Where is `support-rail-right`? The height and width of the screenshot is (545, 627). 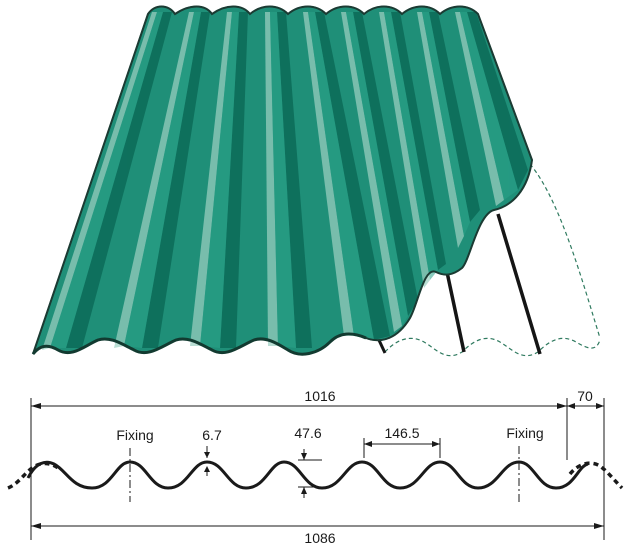 support-rail-right is located at coordinates (519, 284).